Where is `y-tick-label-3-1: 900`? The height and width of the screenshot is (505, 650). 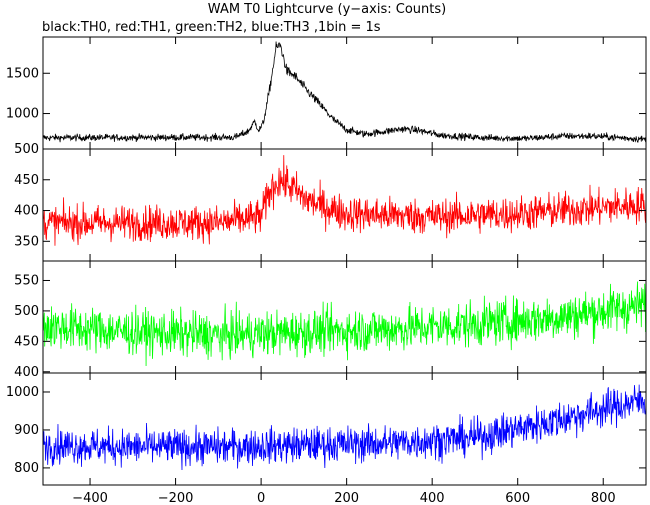
y-tick-label-3-1: 900 is located at coordinates (26, 430).